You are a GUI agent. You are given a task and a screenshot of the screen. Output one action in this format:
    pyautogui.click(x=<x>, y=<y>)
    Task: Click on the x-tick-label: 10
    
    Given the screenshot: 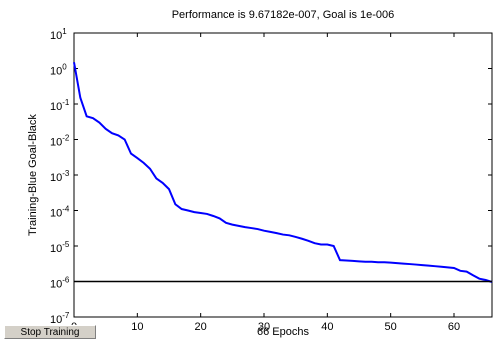 What is the action you would take?
    pyautogui.click(x=137, y=327)
    